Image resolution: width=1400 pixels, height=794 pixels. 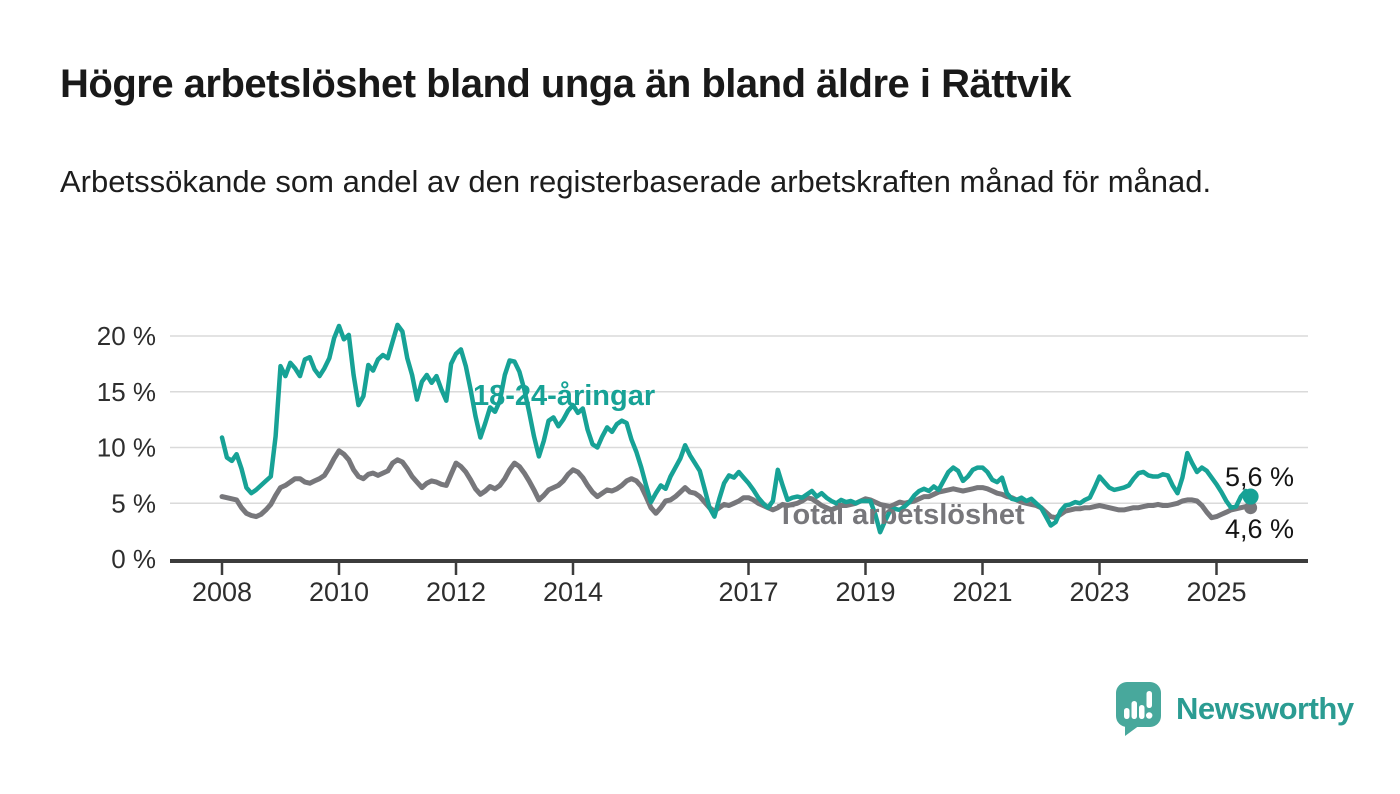 What do you see at coordinates (1251, 508) in the screenshot?
I see `end-dot-total` at bounding box center [1251, 508].